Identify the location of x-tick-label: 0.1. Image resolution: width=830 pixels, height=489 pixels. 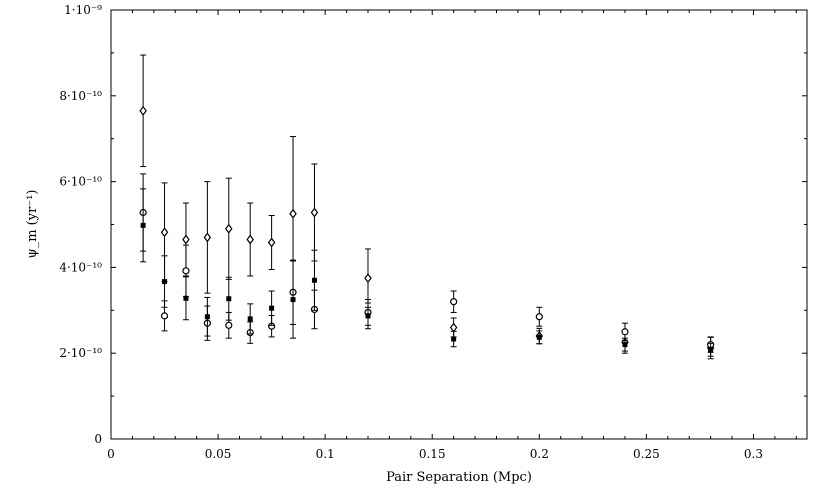
(325, 454).